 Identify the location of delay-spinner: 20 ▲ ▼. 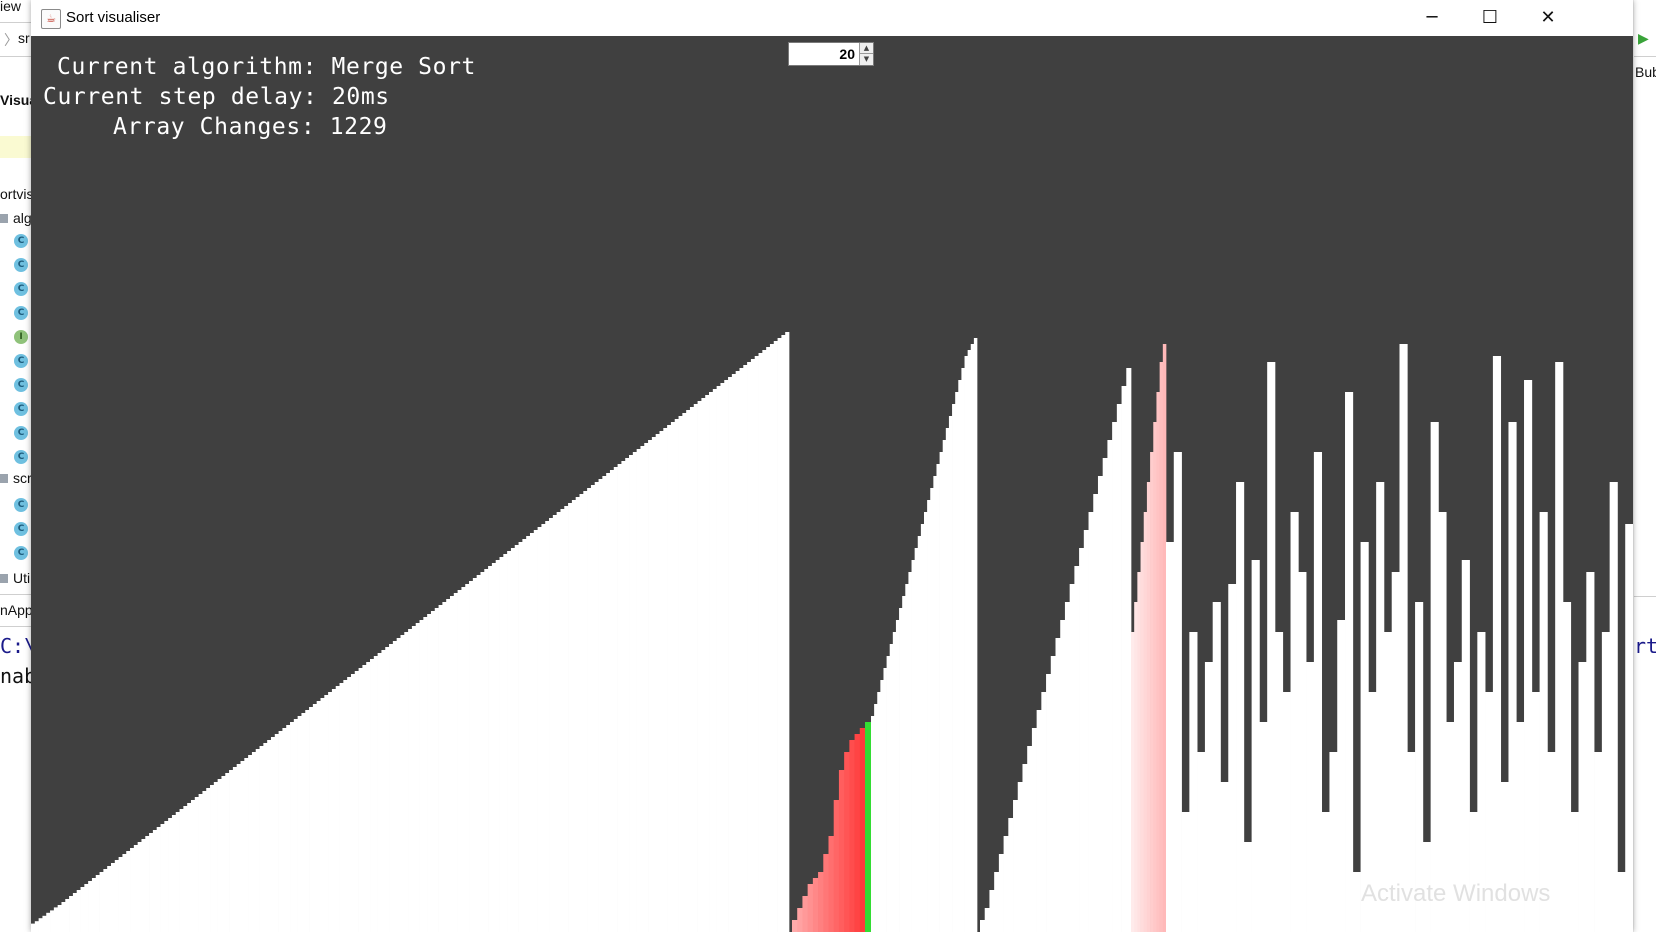
(831, 54).